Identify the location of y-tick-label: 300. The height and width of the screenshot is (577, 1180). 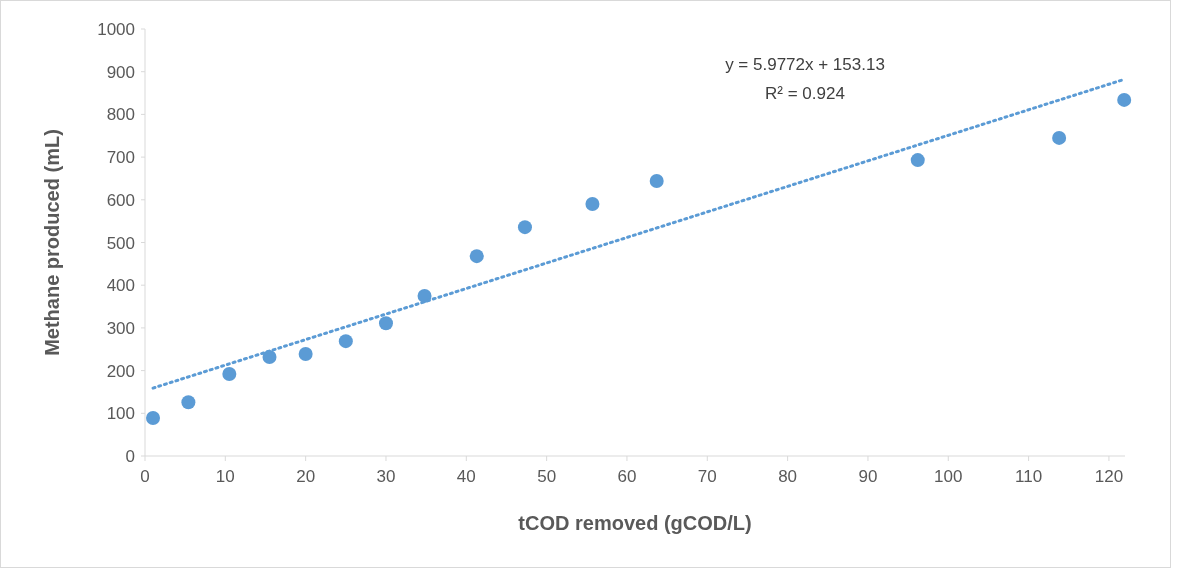
(120, 328).